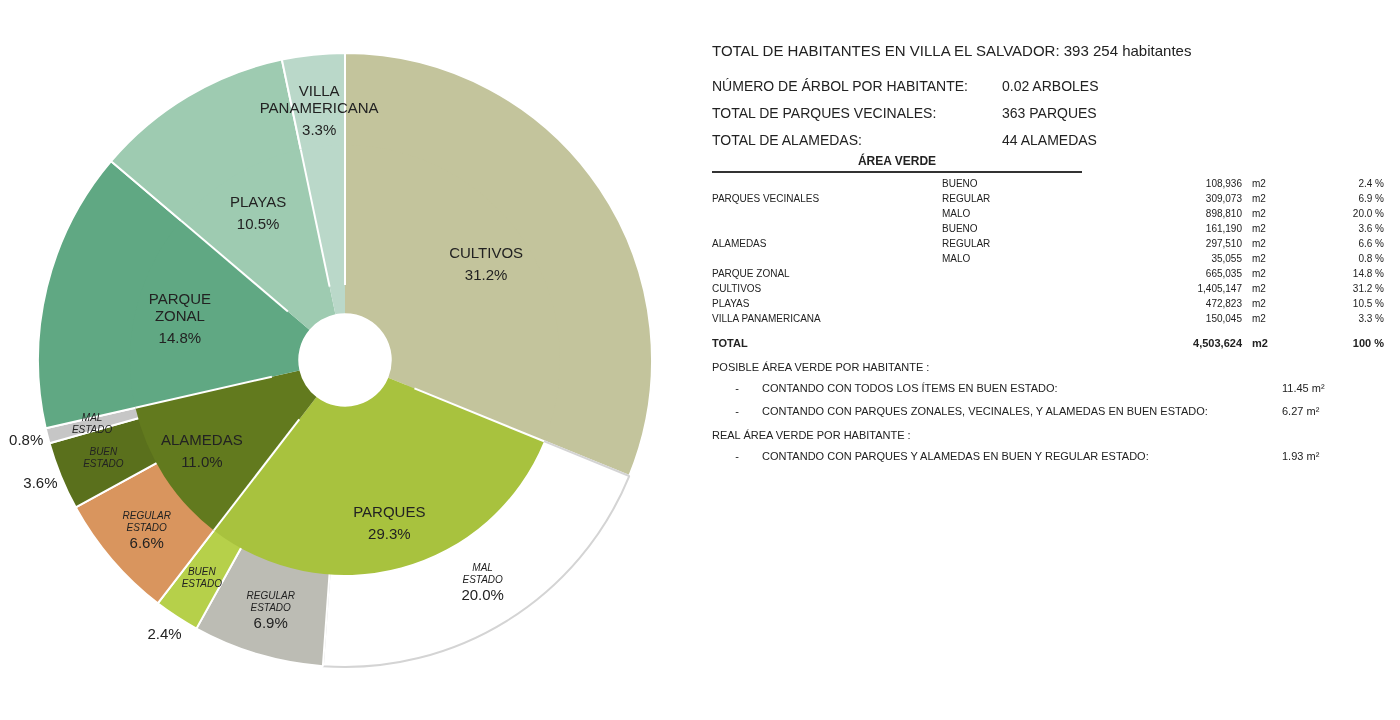  I want to click on text: MALO 35,055 m2 0.8 %, so click(1163, 258).